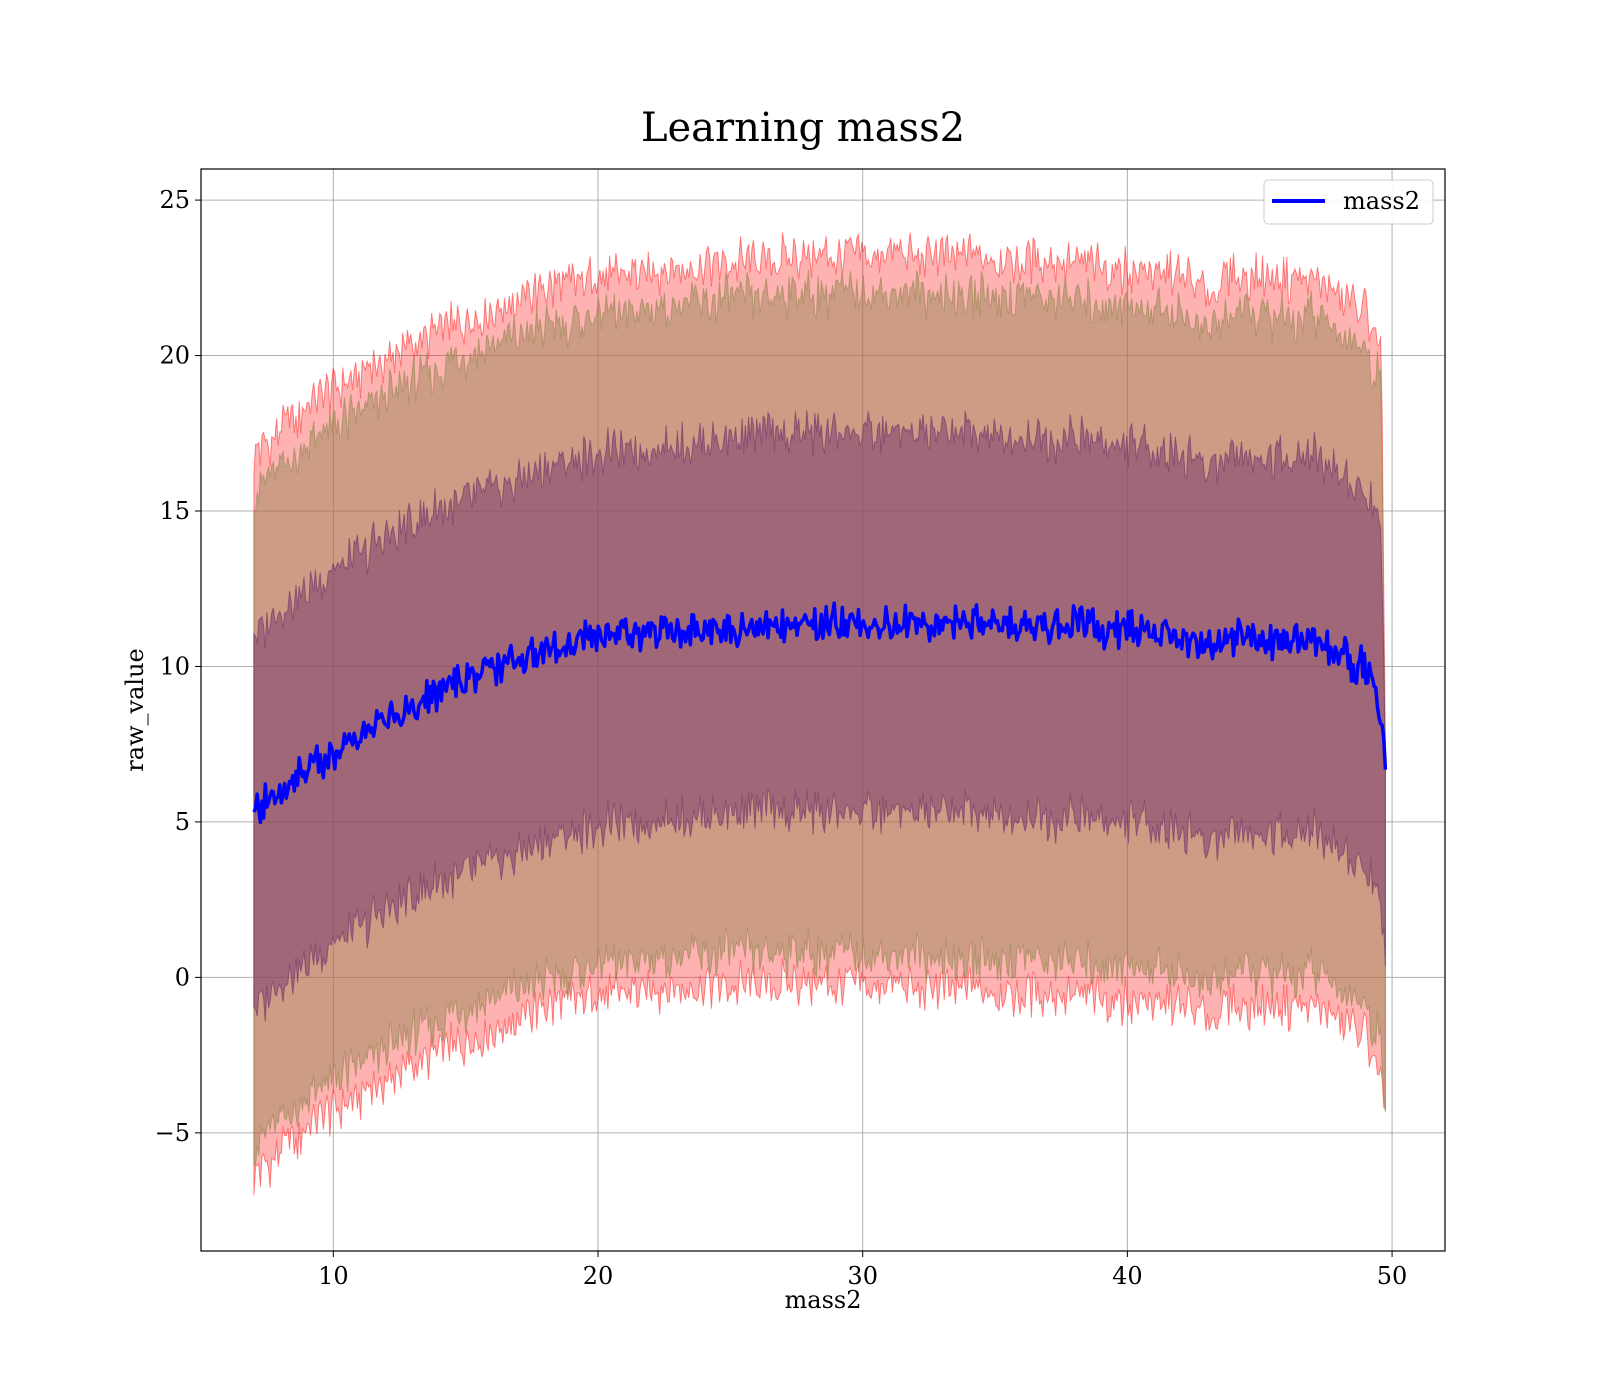 This screenshot has height=1400, width=1600. I want to click on series, so click(820, 713).